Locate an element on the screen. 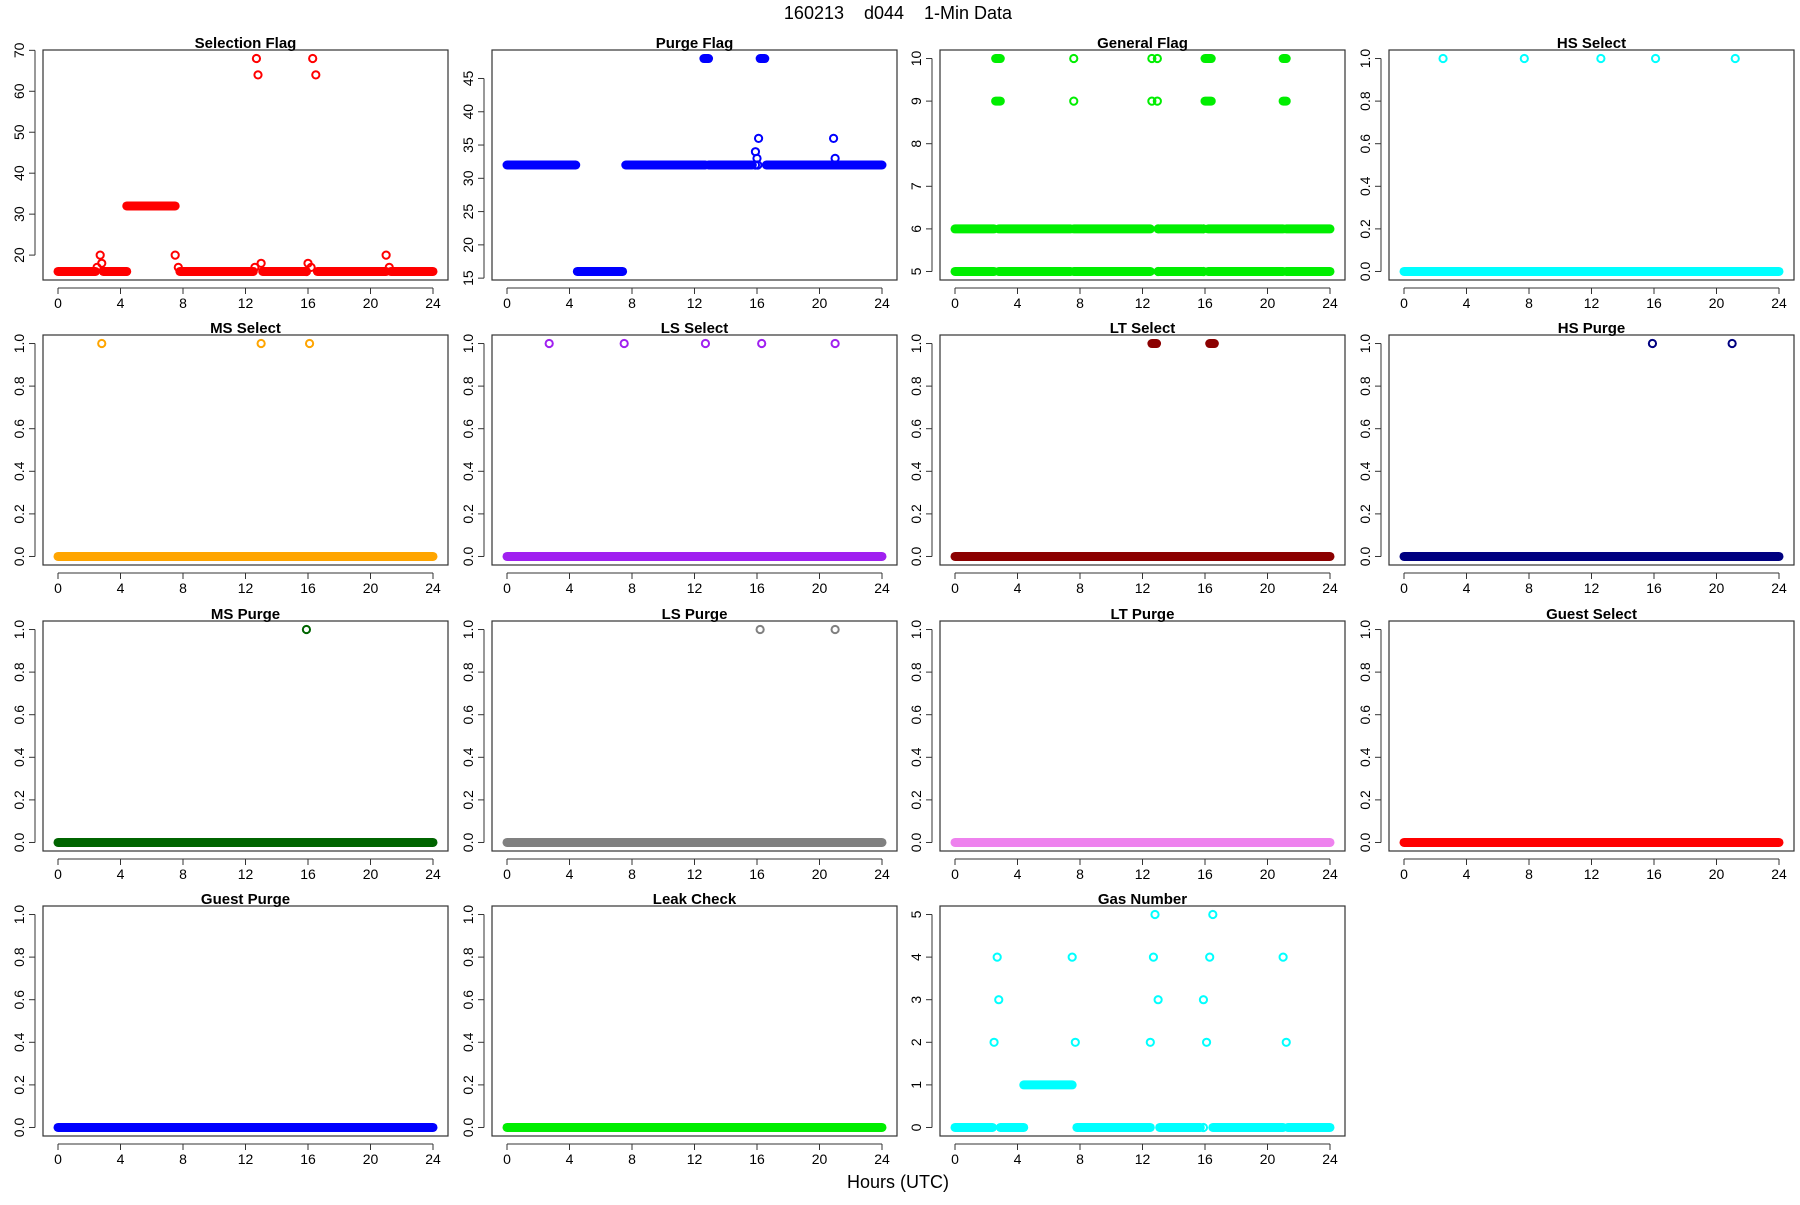 This screenshot has height=1205, width=1800. y-tick-label: 5 is located at coordinates (916, 271).